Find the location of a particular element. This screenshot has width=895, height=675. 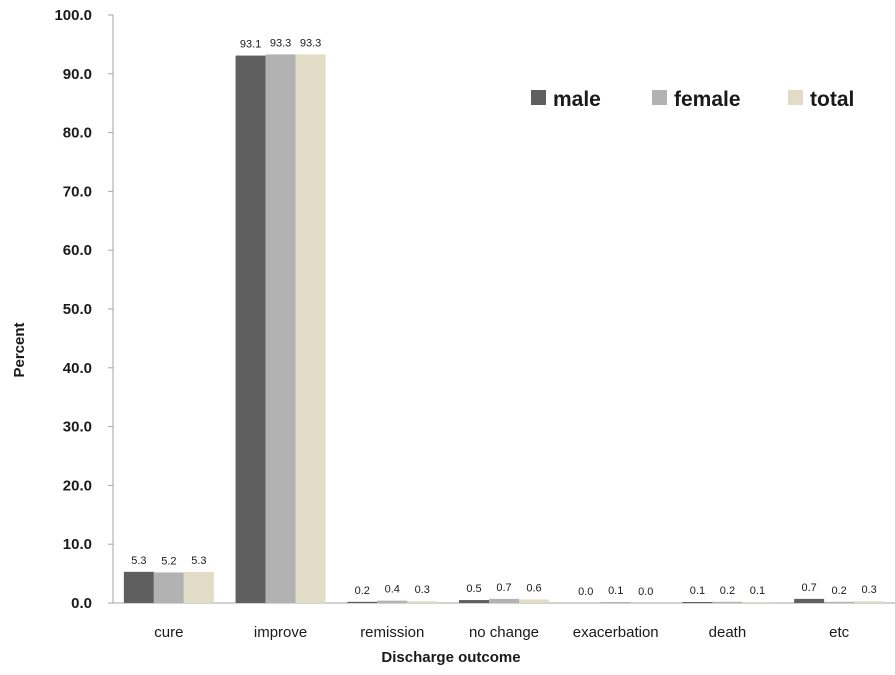

legend-swatch-total is located at coordinates (795, 97).